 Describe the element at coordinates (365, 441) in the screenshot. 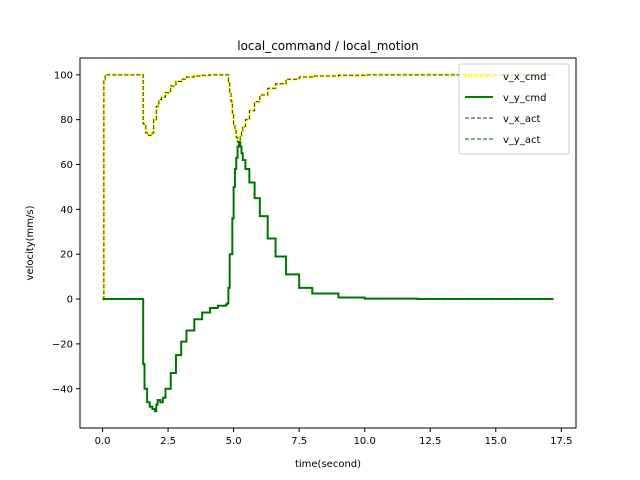

I see `x-tick-label: 10.0` at that location.